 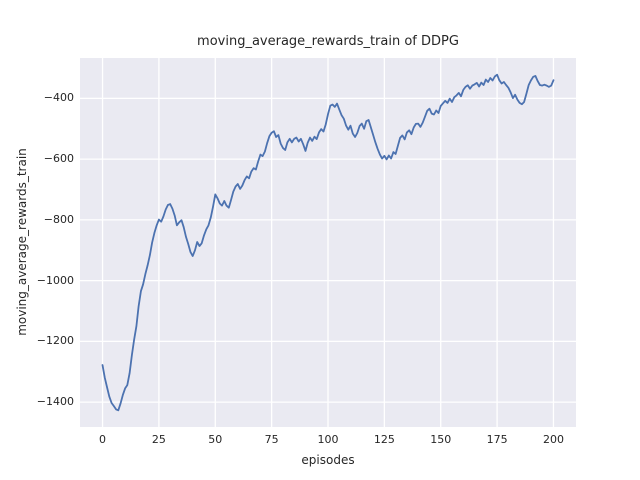 I want to click on x-tick-label: 175, so click(x=497, y=439).